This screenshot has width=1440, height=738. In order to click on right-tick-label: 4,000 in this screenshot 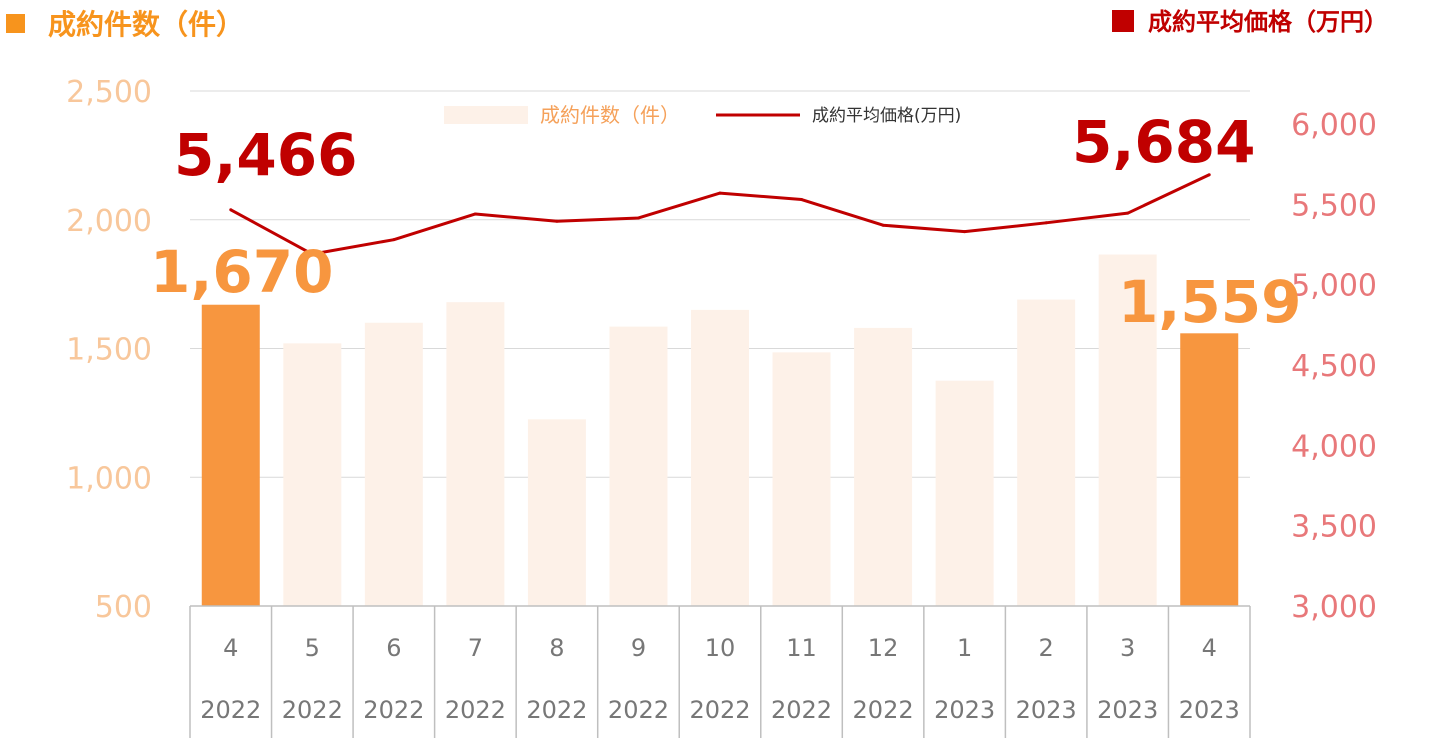, I will do `click(1334, 446)`.